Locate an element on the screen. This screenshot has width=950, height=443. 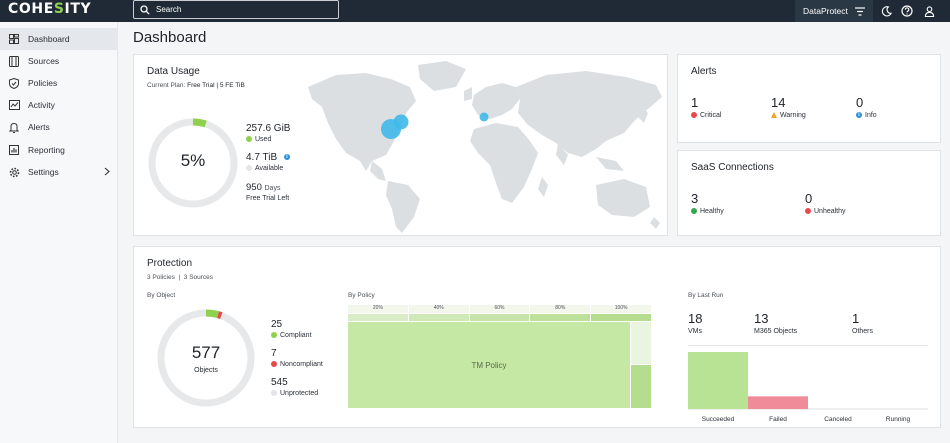
user-icon is located at coordinates (929, 11).